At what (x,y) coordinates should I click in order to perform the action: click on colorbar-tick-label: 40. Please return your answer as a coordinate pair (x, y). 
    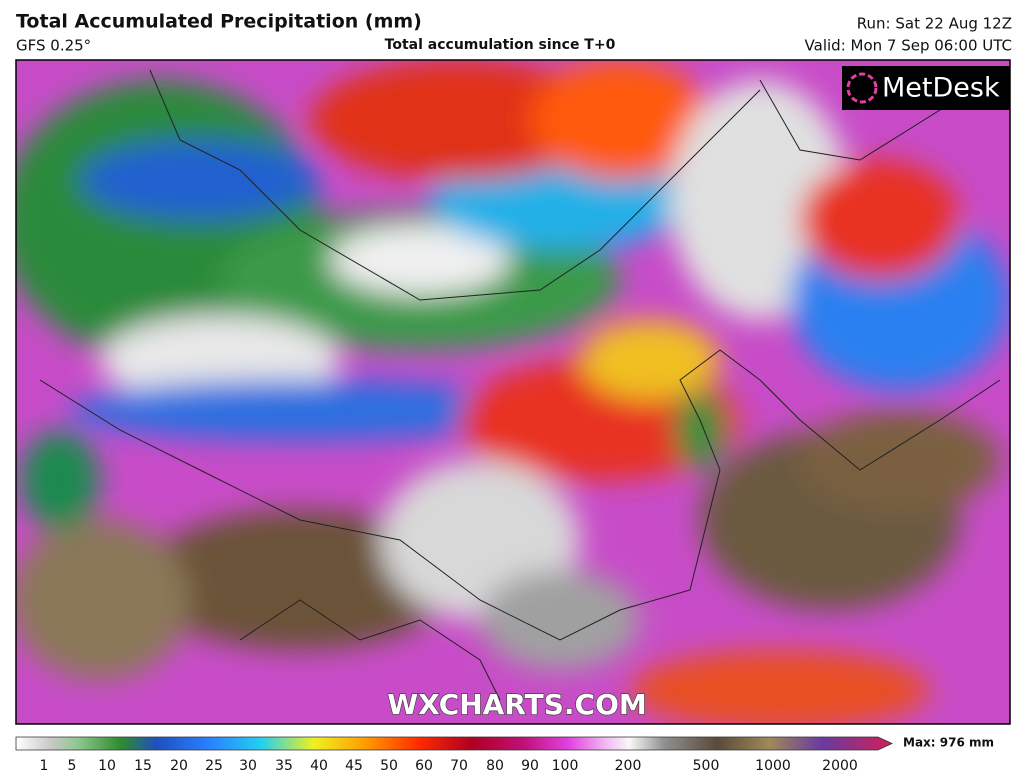
    Looking at the image, I should click on (319, 766).